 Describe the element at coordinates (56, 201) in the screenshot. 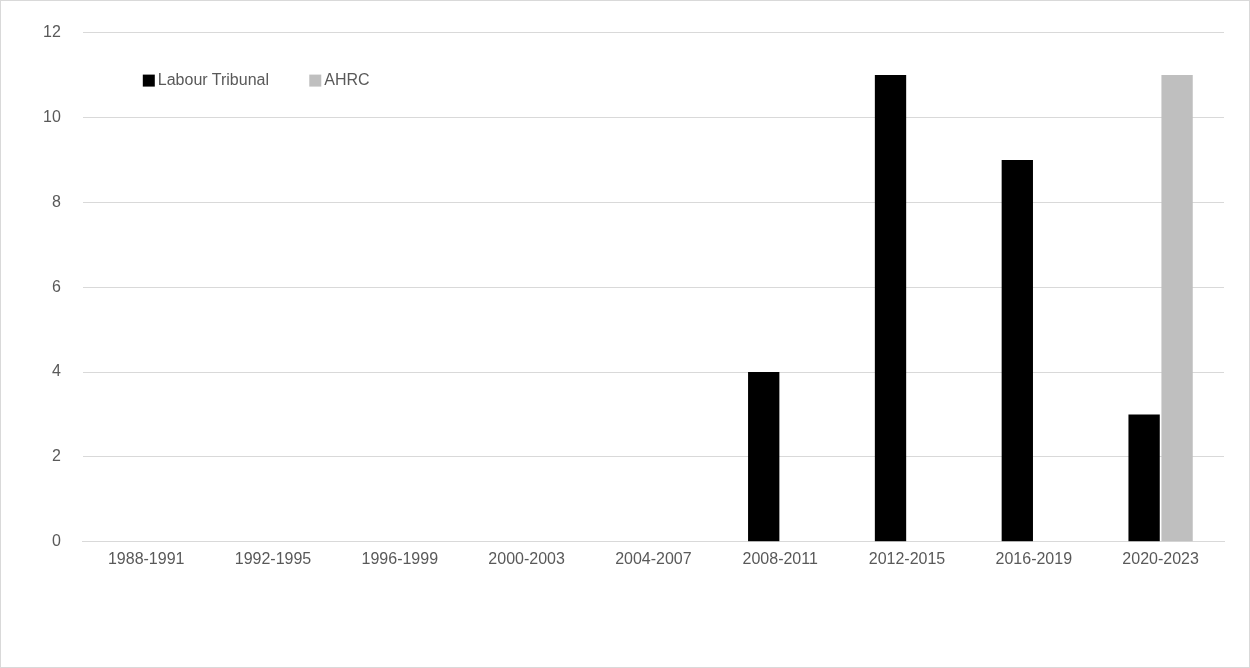

I see `y-tick-label: 8` at that location.